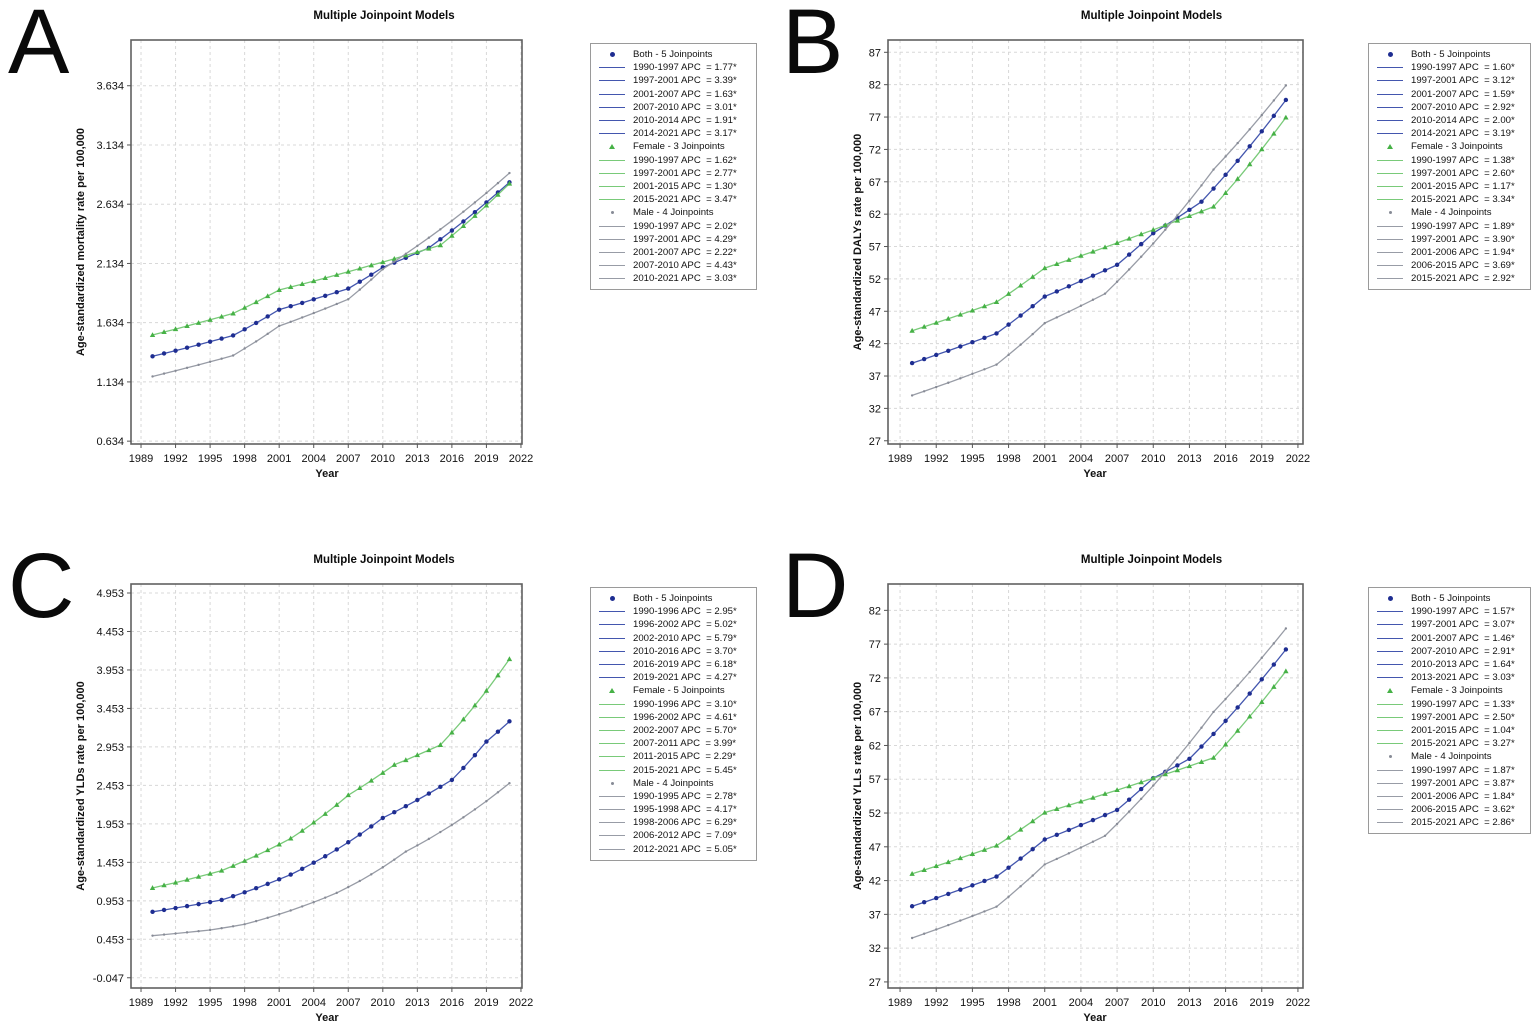  Describe the element at coordinates (875, 248) in the screenshot. I see `y-tick-label: 57` at that location.